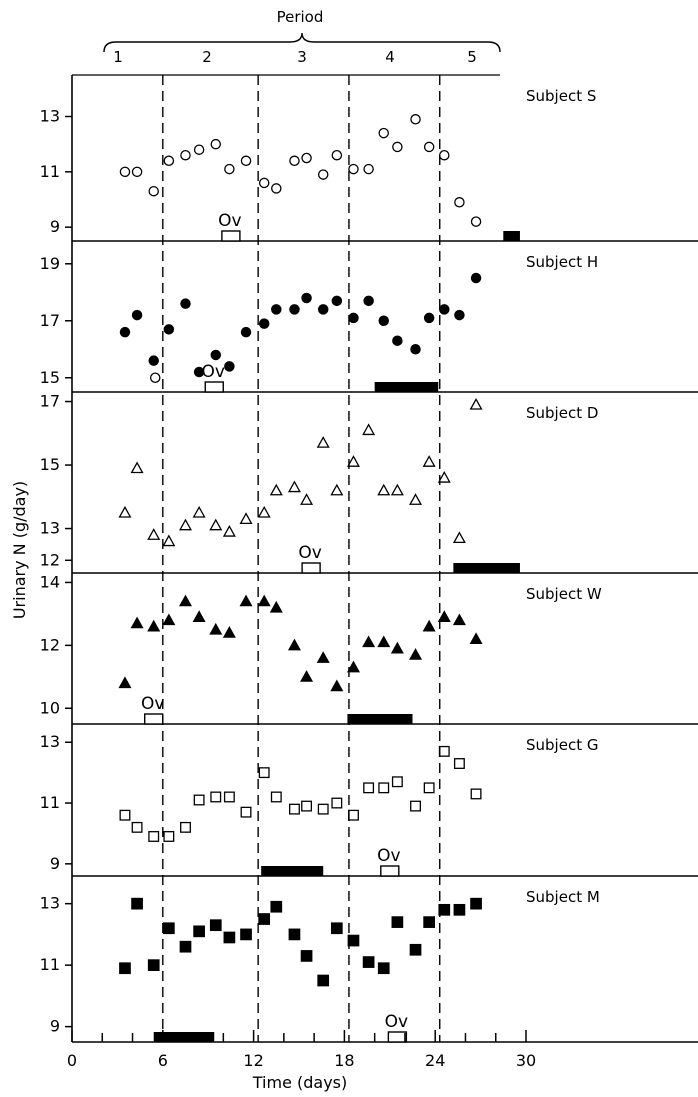 The height and width of the screenshot is (1097, 698). Describe the element at coordinates (50, 707) in the screenshot. I see `y-tick-label: 10` at that location.